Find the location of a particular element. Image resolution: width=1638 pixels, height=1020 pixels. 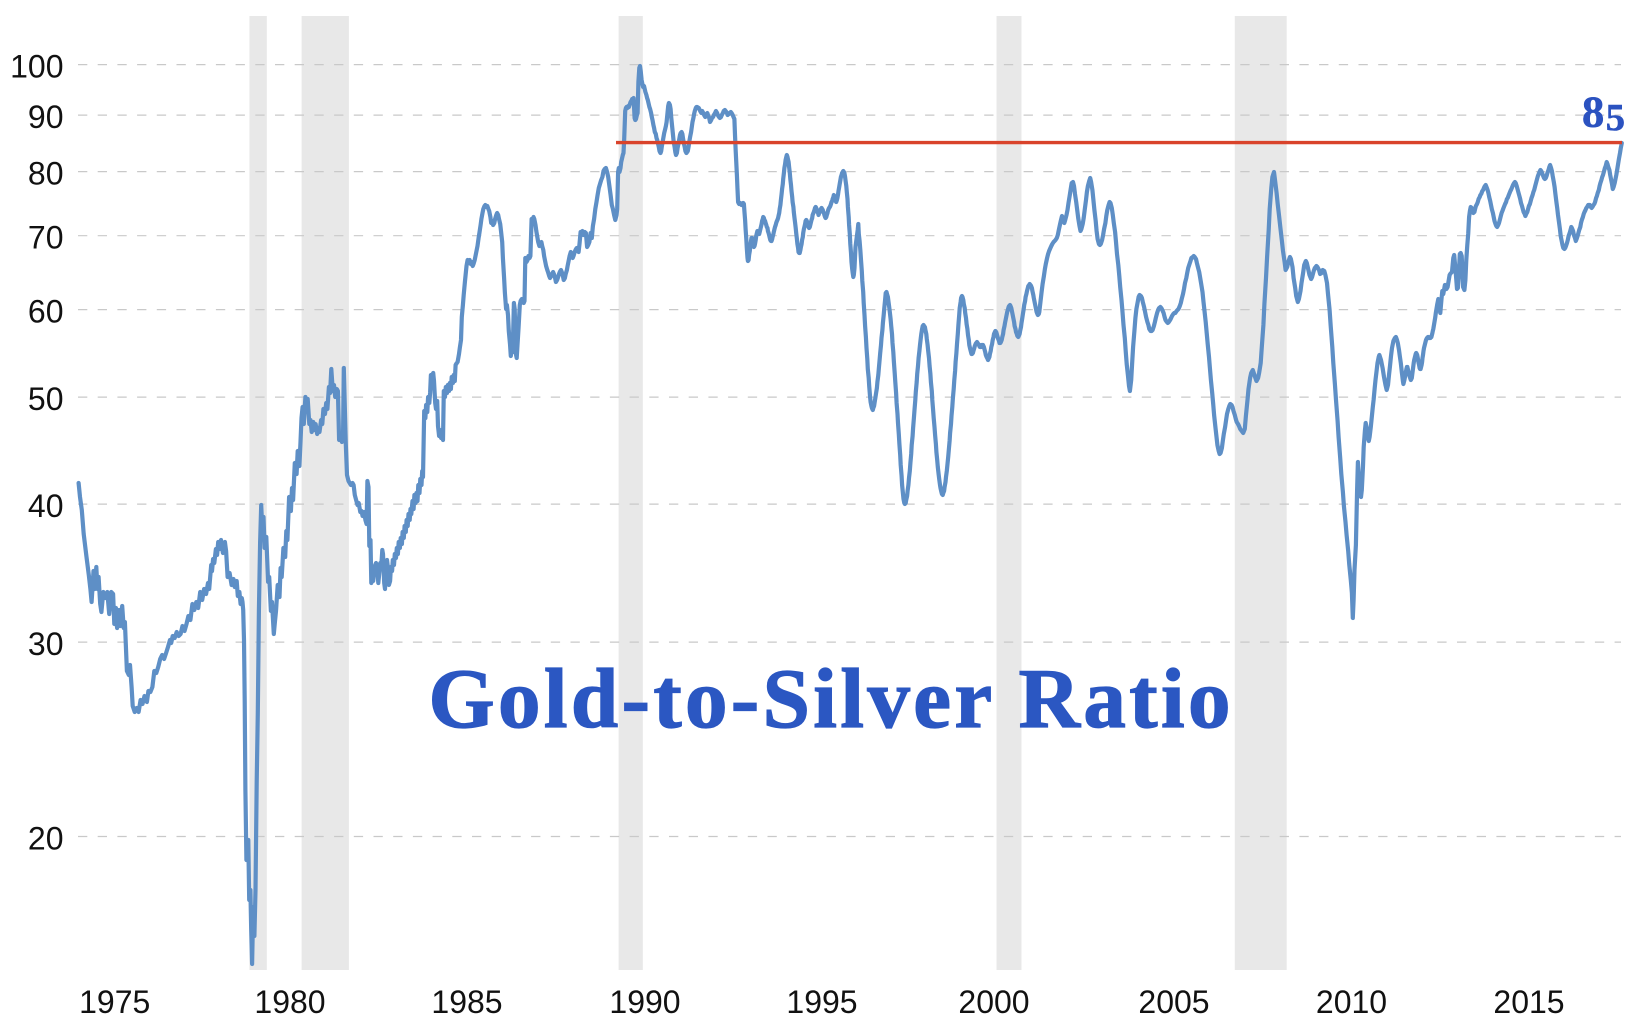

svg-text: 30 is located at coordinates (46, 644).